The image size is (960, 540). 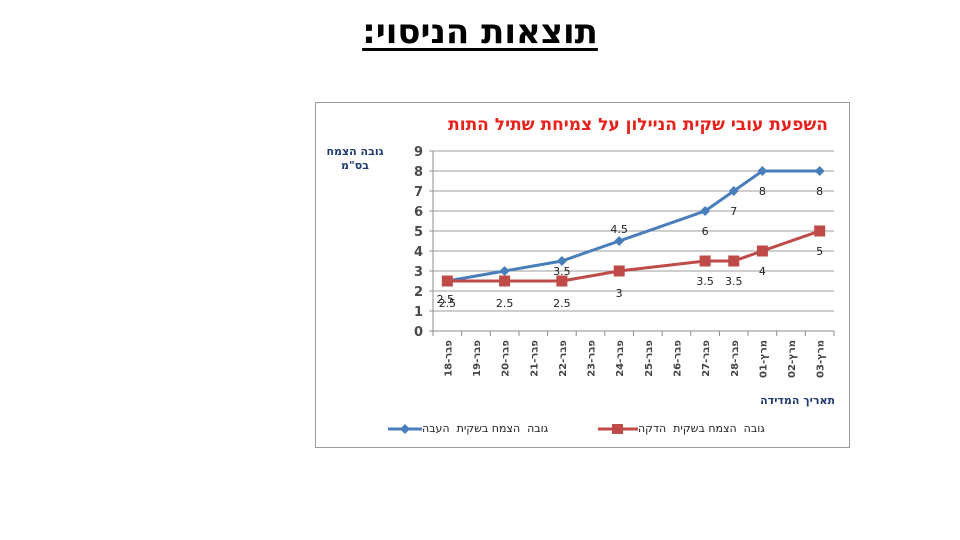 I want to click on x-tick-label: 28-פבר, so click(x=735, y=358).